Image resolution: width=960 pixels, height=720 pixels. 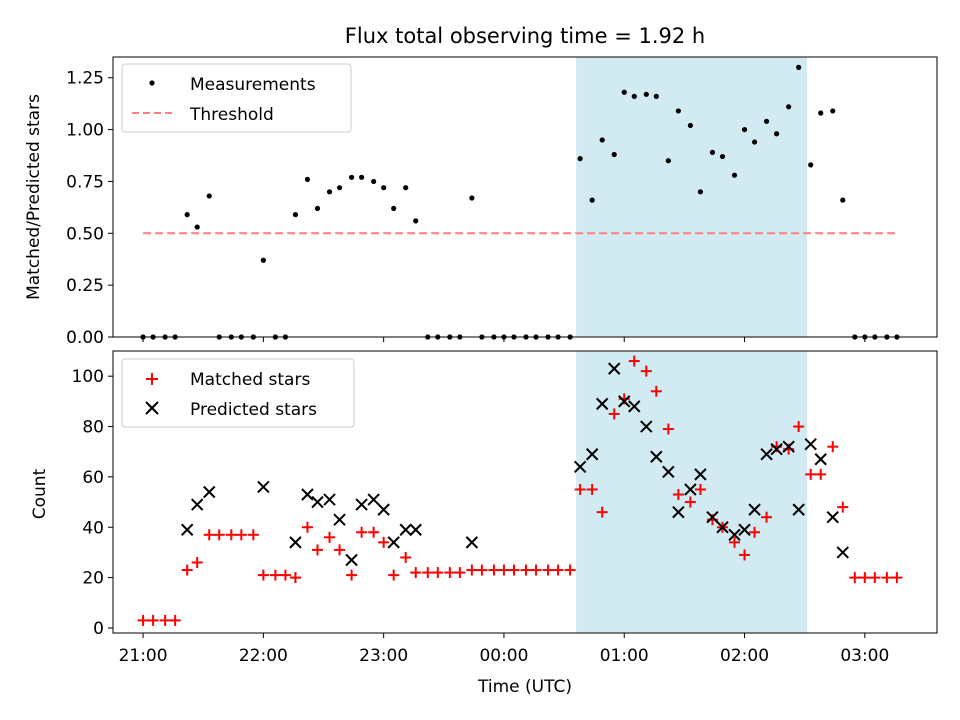 What do you see at coordinates (34, 197) in the screenshot?
I see `top-y-axis-label: Matched/Predicted stars` at bounding box center [34, 197].